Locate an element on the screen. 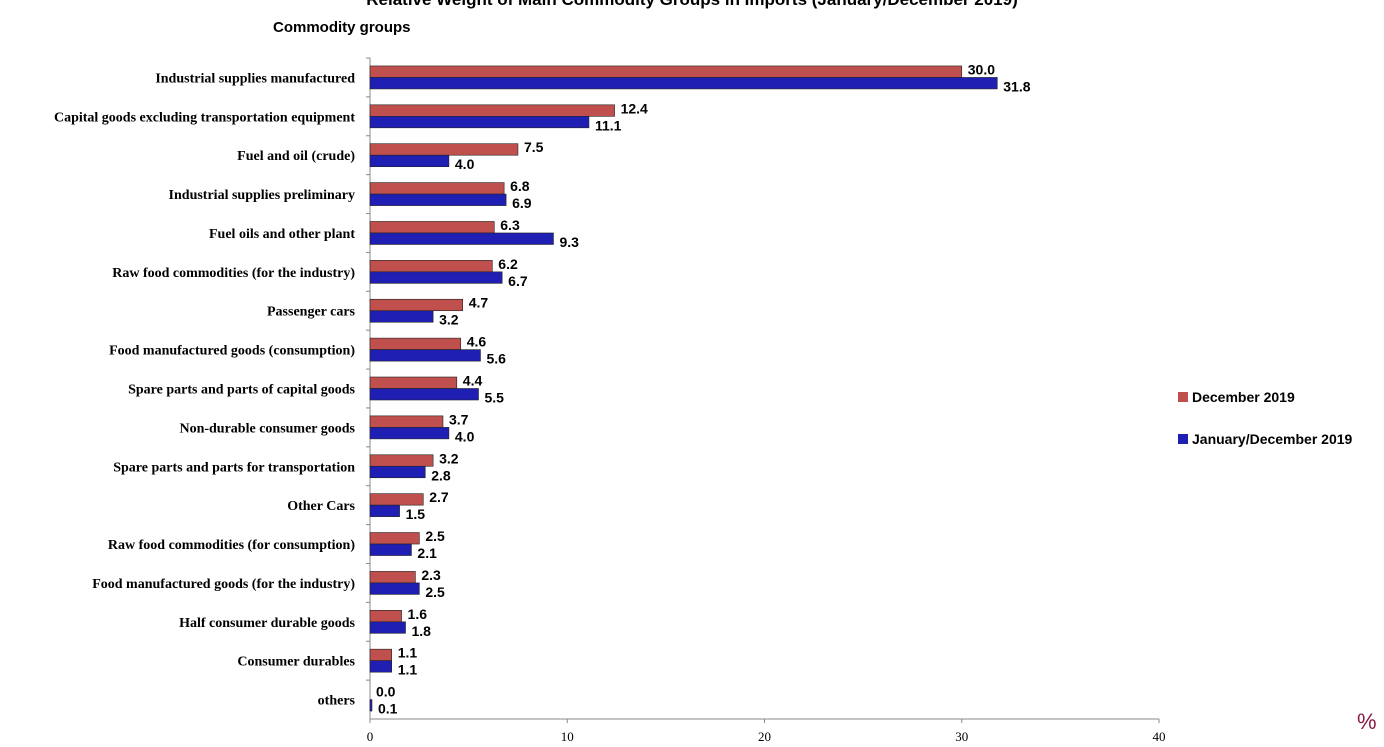  value-label-january-december: 1.5 is located at coordinates (416, 514).